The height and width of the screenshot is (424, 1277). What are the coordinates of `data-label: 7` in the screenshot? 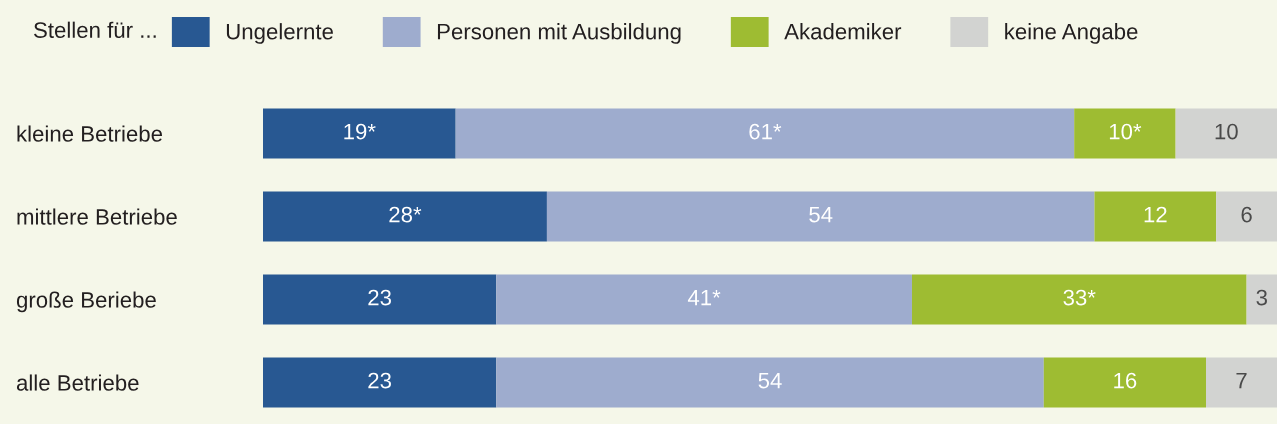 It's located at (1241, 380).